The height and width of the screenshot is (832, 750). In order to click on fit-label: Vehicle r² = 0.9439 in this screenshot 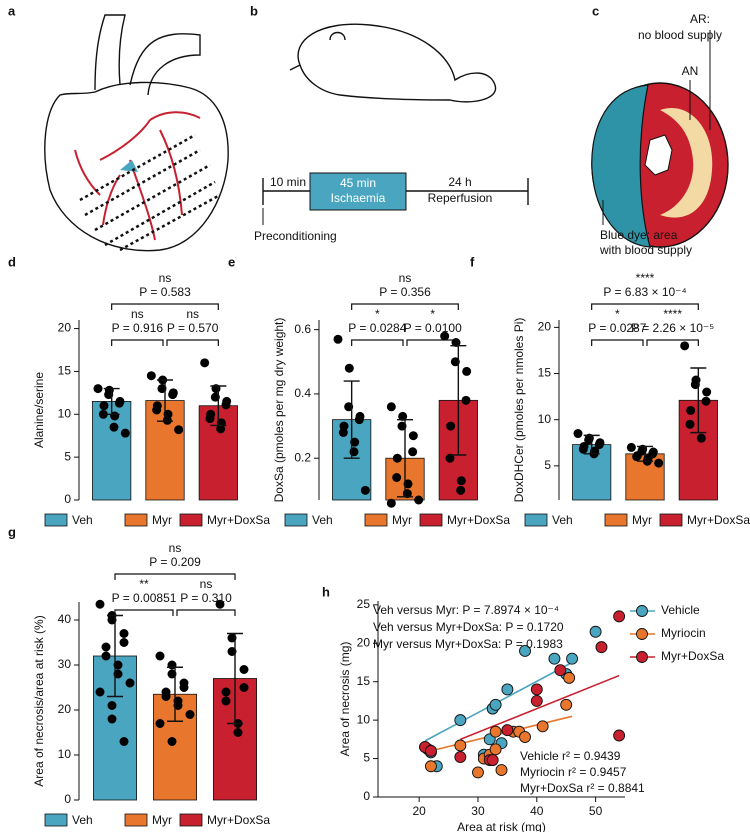, I will do `click(570, 756)`.